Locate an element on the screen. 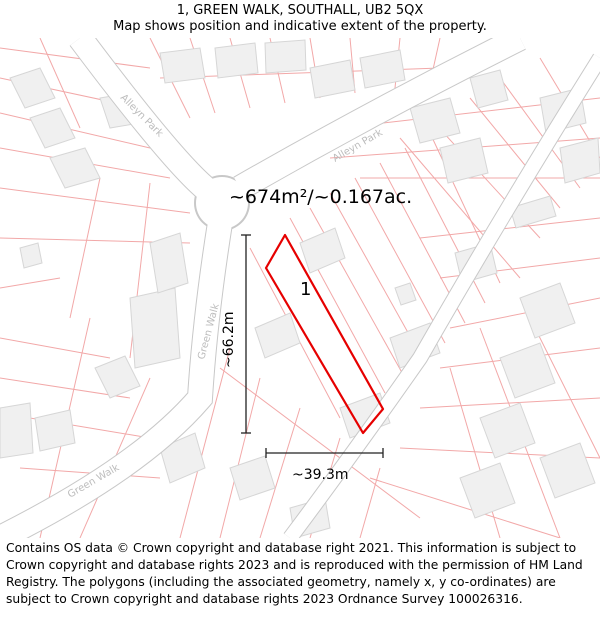 The width and height of the screenshot is (600, 625). width-measure-line is located at coordinates (324, 453).